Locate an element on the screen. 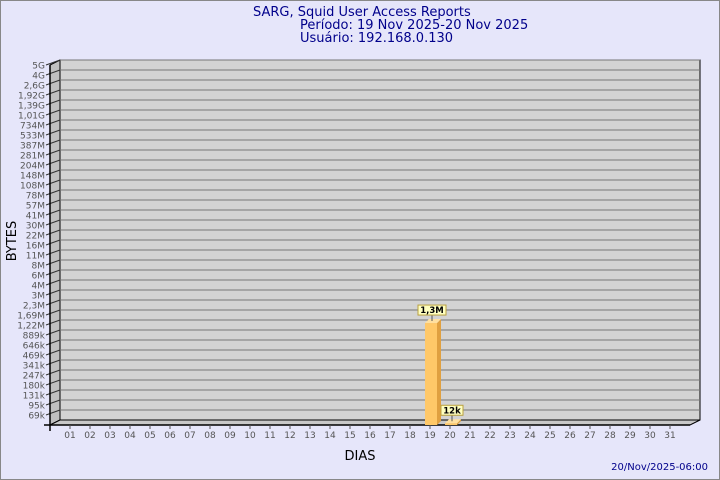  x-tick-label: 07 is located at coordinates (189, 436).